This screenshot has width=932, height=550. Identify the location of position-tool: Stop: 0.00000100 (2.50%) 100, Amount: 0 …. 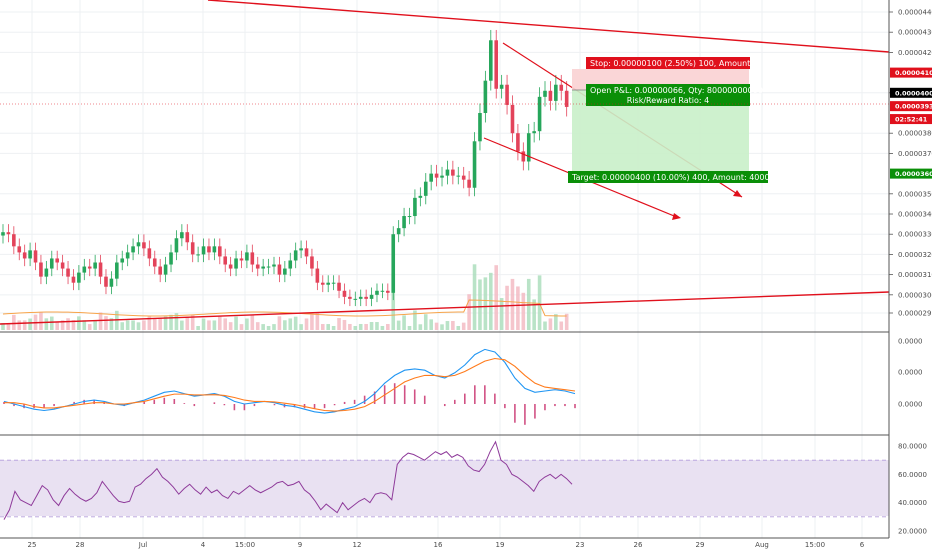
(674, 120).